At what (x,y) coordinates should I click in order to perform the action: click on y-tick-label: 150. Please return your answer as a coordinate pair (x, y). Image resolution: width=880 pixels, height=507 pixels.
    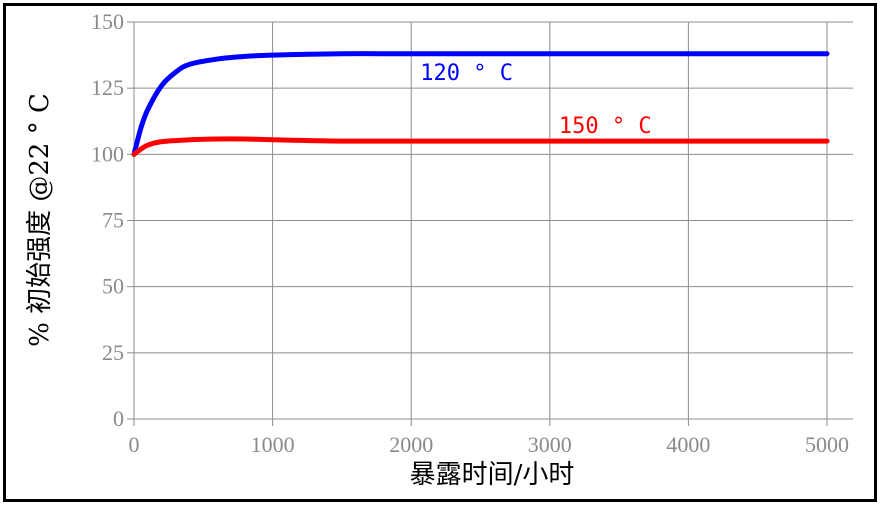
    Looking at the image, I should click on (107, 21).